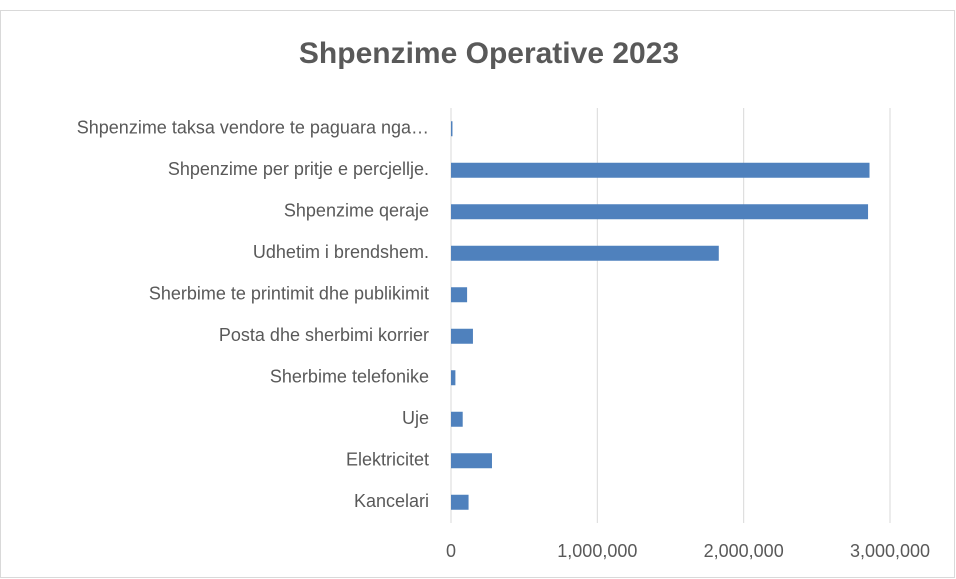 The width and height of the screenshot is (956, 579). Describe the element at coordinates (289, 294) in the screenshot. I see `y-tick-label: Sherbime te printimit dhe publikimit` at that location.